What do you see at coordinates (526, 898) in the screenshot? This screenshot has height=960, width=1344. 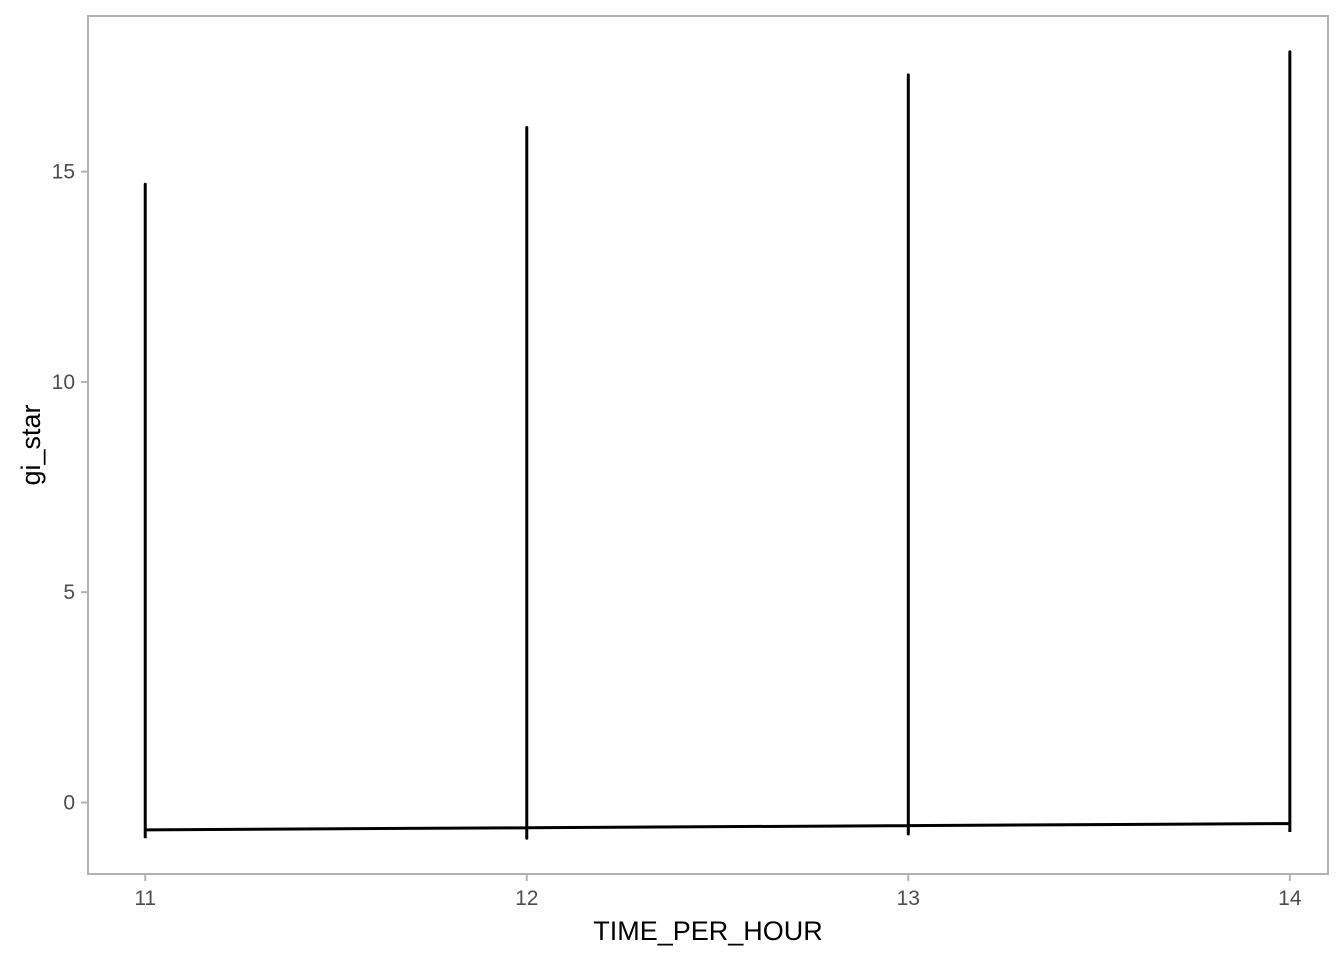 I see `x-tick-label: 12` at bounding box center [526, 898].